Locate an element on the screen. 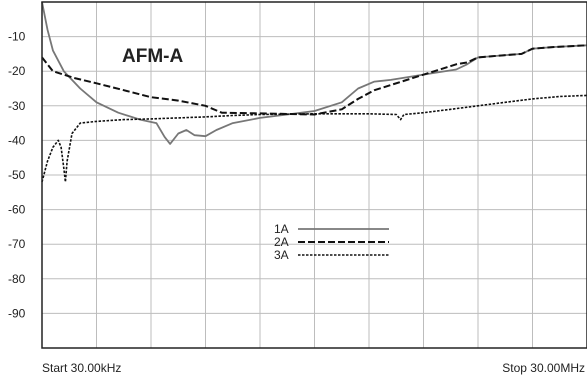 Image resolution: width=587 pixels, height=379 pixels. y-tick-label: -60 is located at coordinates (17, 210).